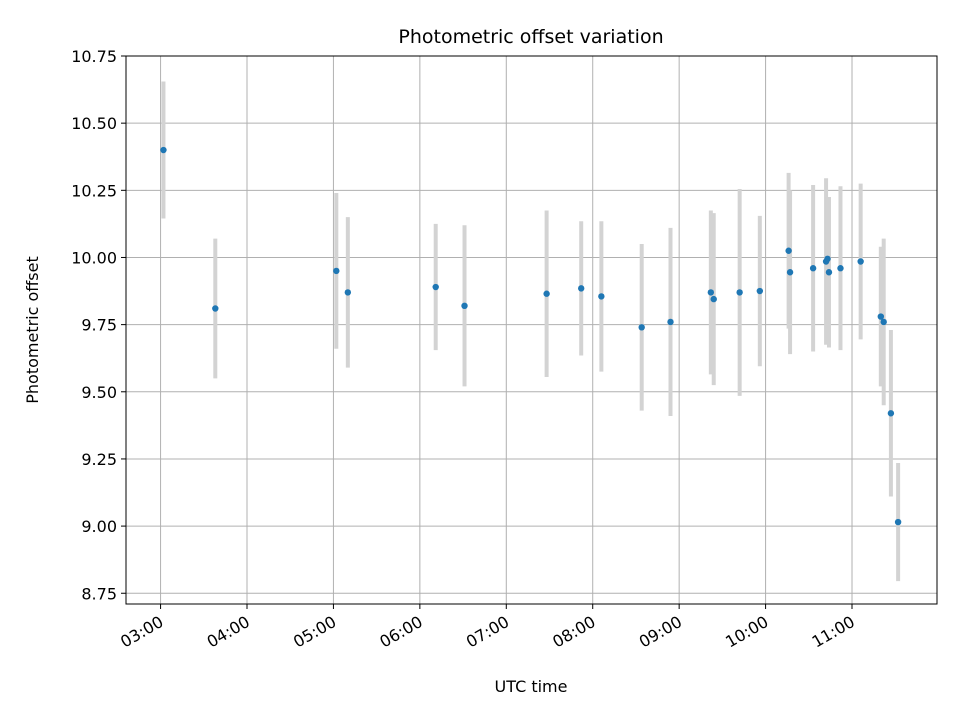  Describe the element at coordinates (94, 190) in the screenshot. I see `y-tick-label: 10.25` at that location.